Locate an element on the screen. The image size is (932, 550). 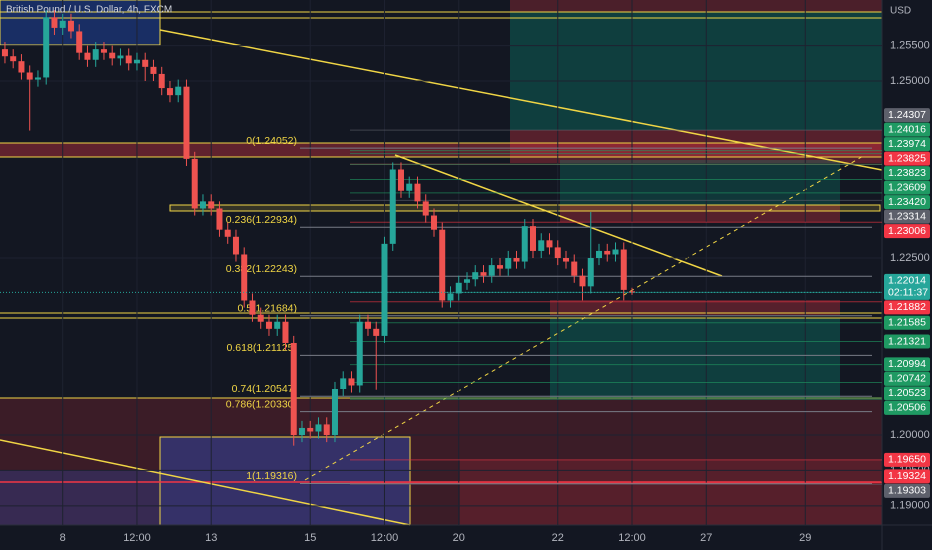
fib-label: 0.5(1.21684) is located at coordinates (267, 309).